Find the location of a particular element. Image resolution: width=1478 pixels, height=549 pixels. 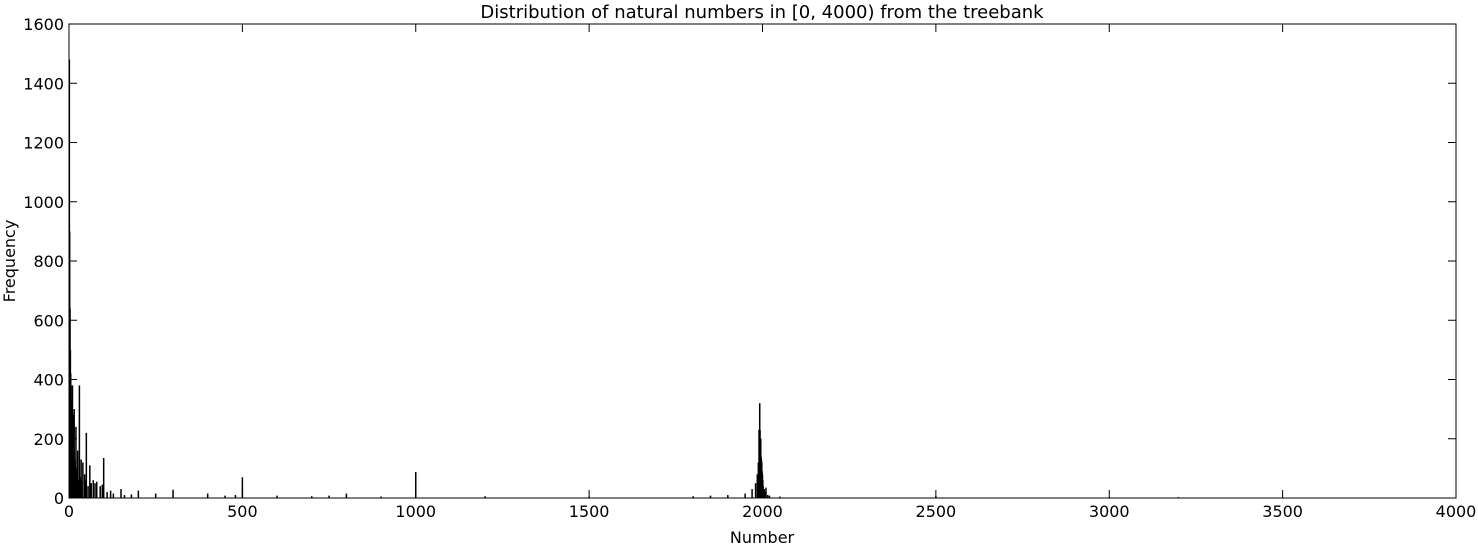

y-tick-label: 1000 is located at coordinates (43, 202).